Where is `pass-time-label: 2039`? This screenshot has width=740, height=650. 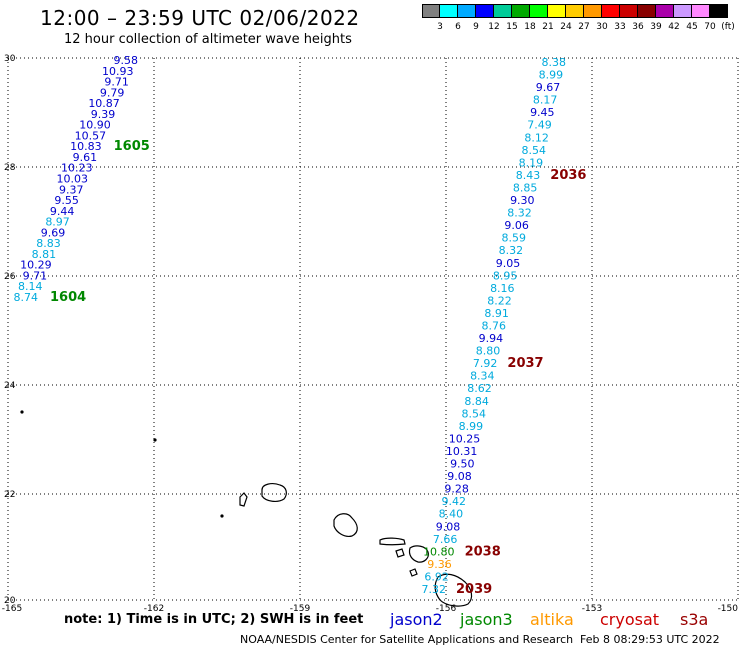
pass-time-label: 2039 is located at coordinates (474, 589).